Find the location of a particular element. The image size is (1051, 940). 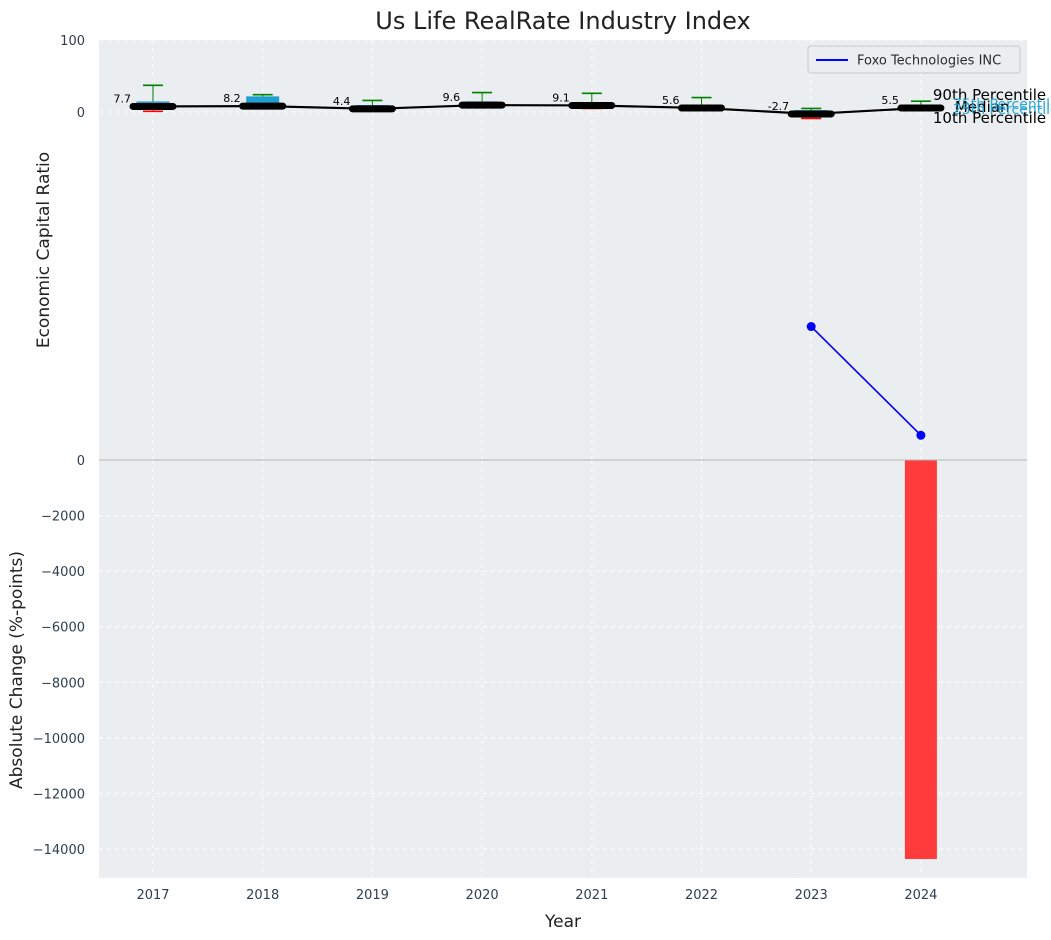

change-bars is located at coordinates (920, 660).